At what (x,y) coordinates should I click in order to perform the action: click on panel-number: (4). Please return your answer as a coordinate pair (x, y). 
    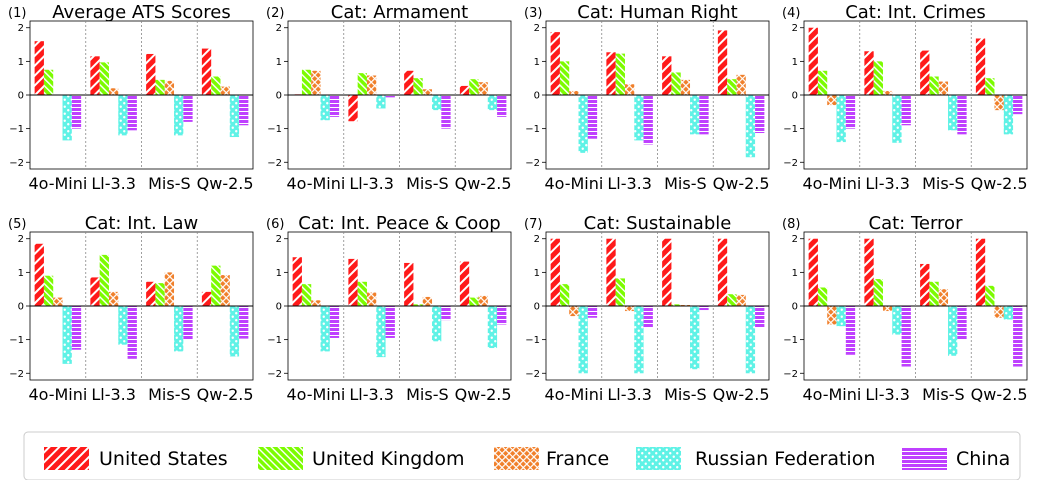
    Looking at the image, I should click on (791, 13).